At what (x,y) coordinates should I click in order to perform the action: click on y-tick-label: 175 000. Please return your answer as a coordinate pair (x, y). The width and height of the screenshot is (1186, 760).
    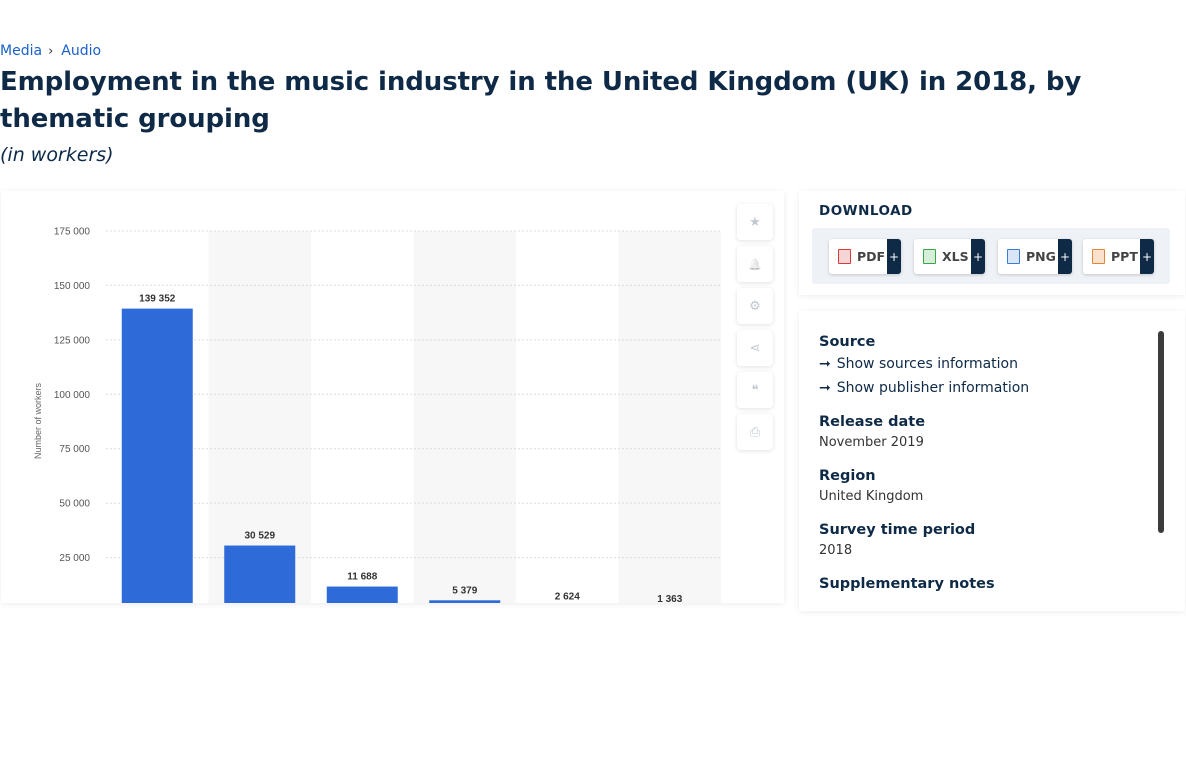
    Looking at the image, I should click on (72, 232).